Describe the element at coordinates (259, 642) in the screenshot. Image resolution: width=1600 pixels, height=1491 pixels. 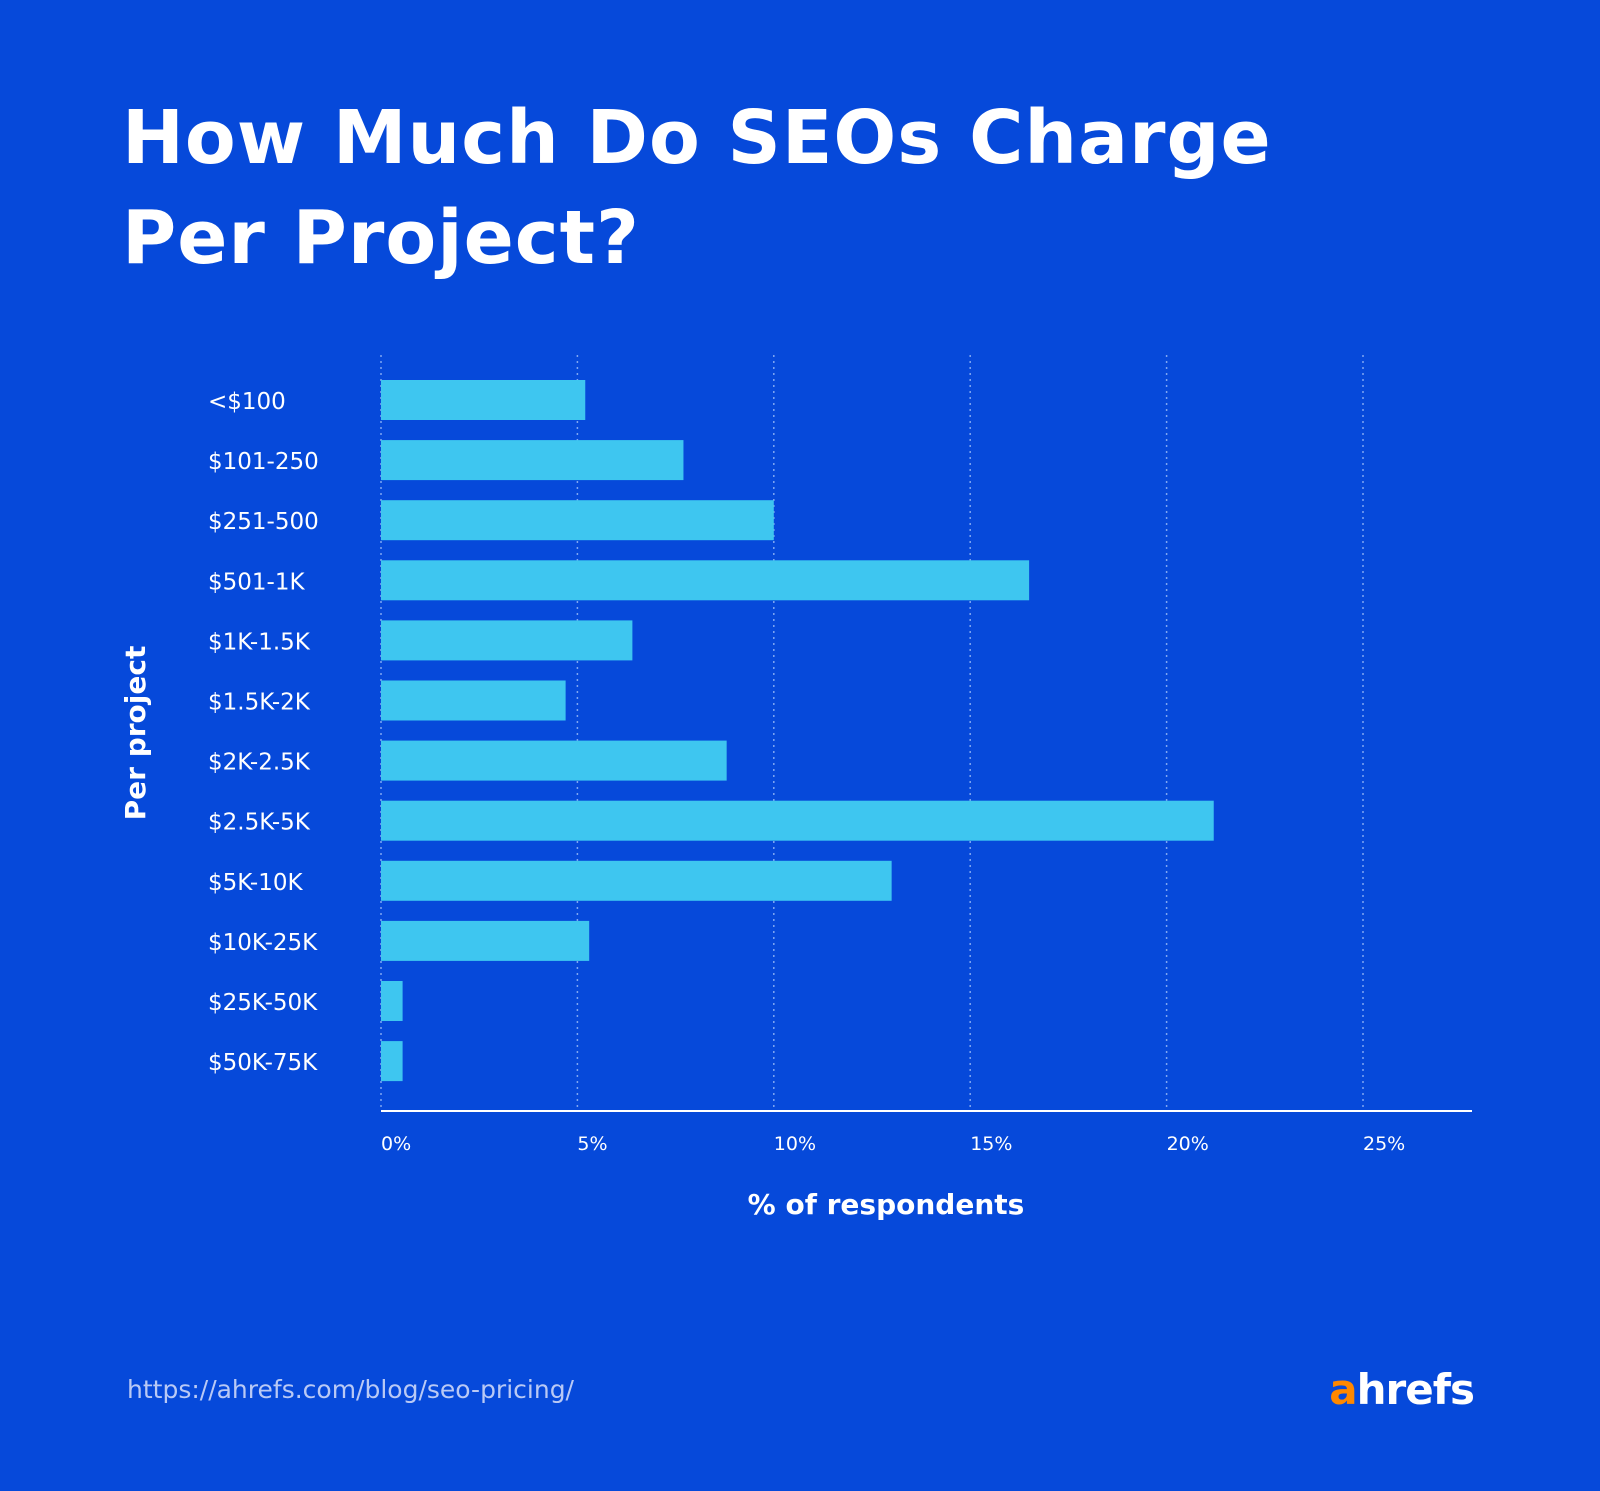
I see `y-category-label: $1K-1.5K` at that location.